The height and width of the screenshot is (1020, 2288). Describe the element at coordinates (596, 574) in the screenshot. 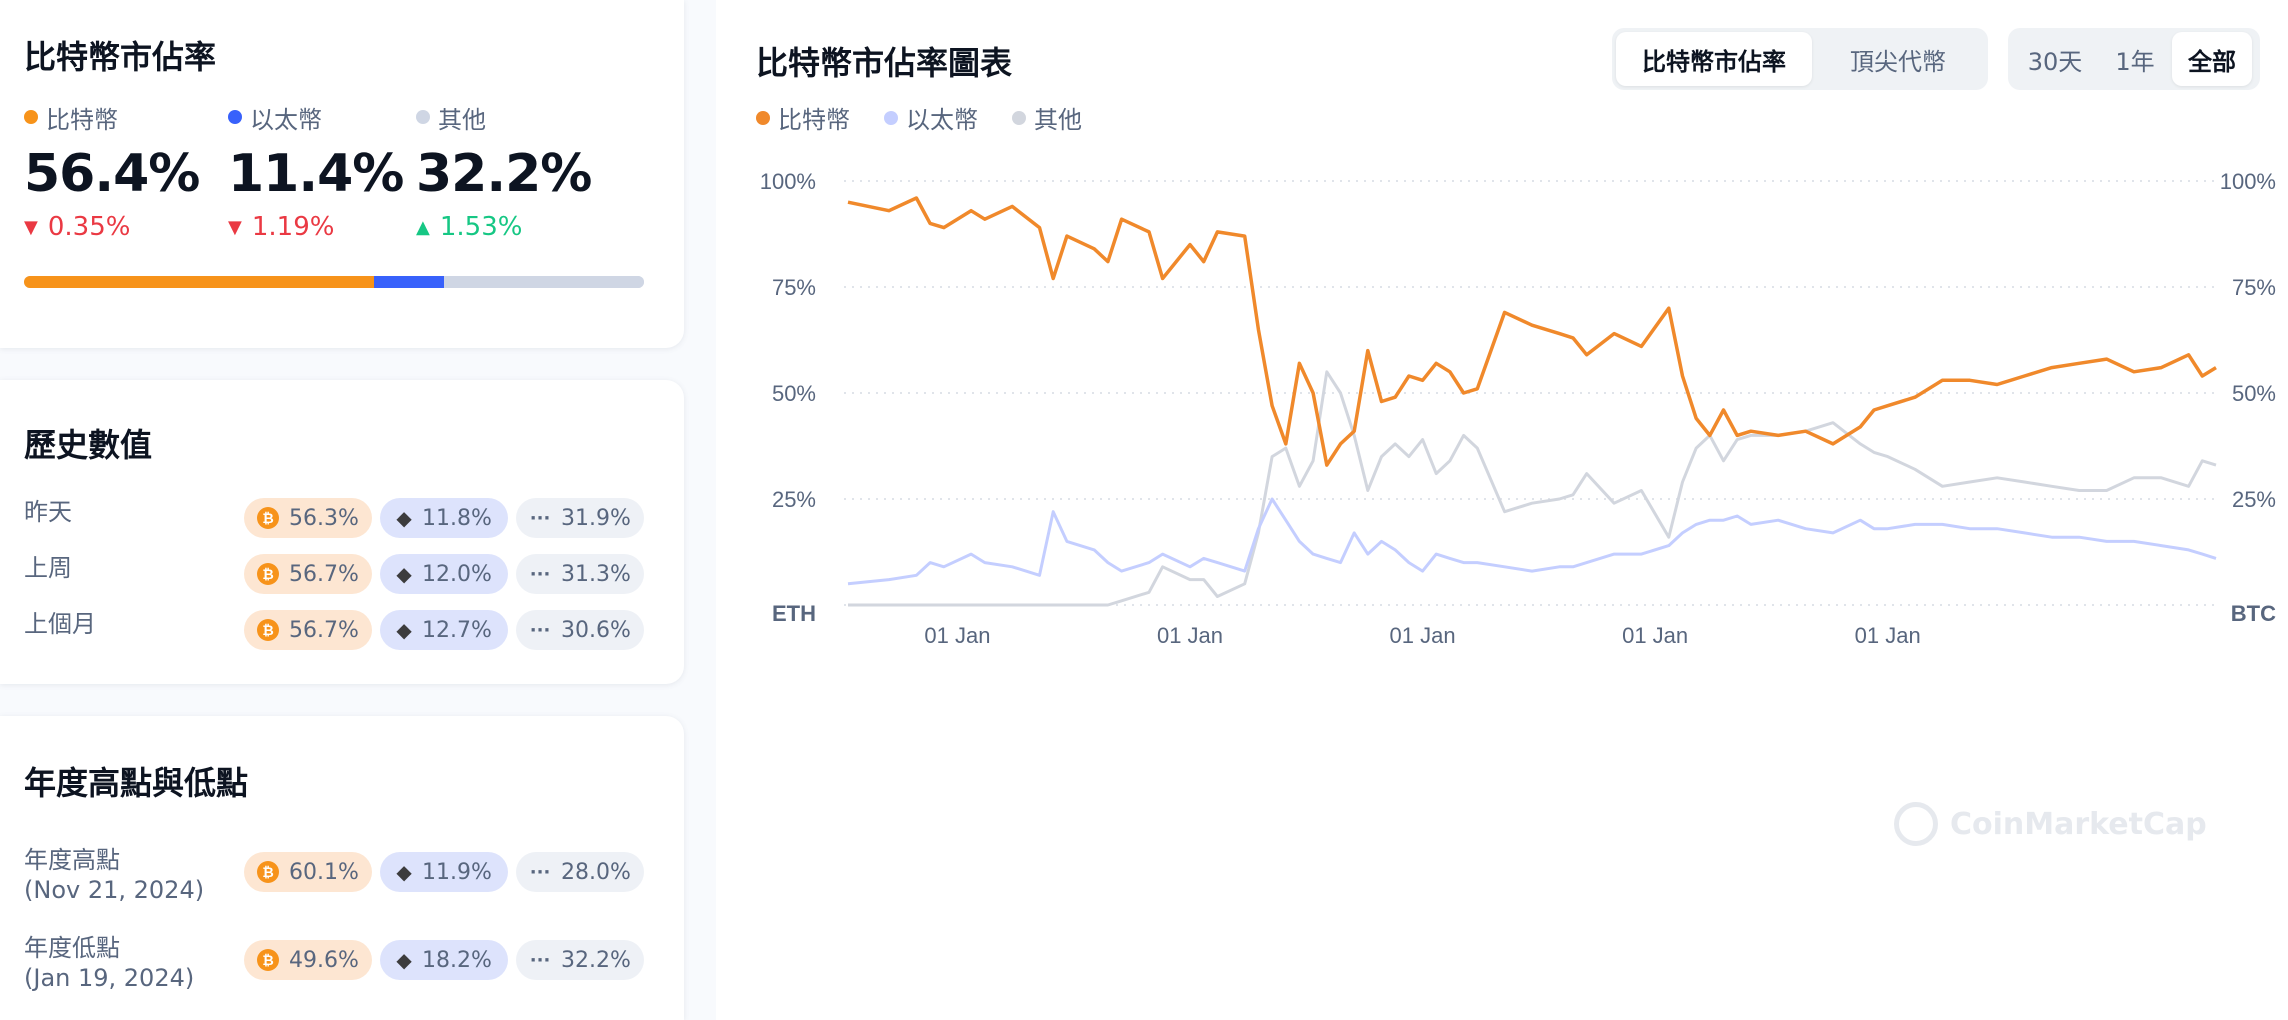

I see `other-value: 31.3%` at that location.